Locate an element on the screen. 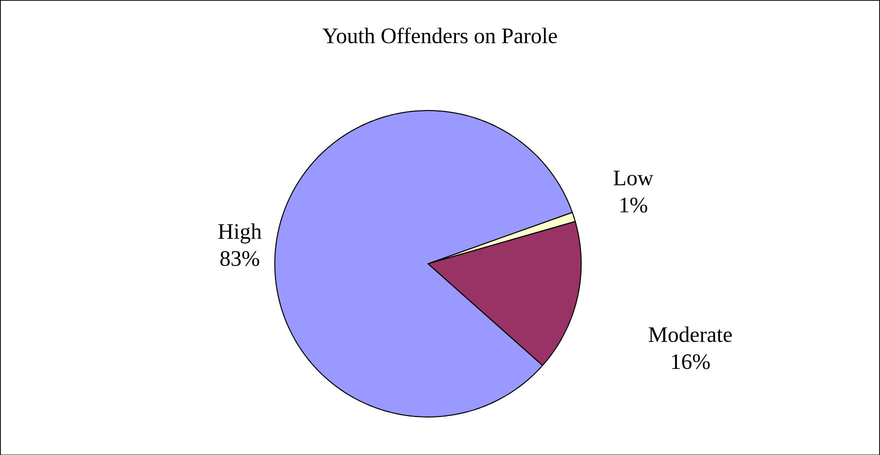 The height and width of the screenshot is (455, 880). data-label: 16% is located at coordinates (691, 361).